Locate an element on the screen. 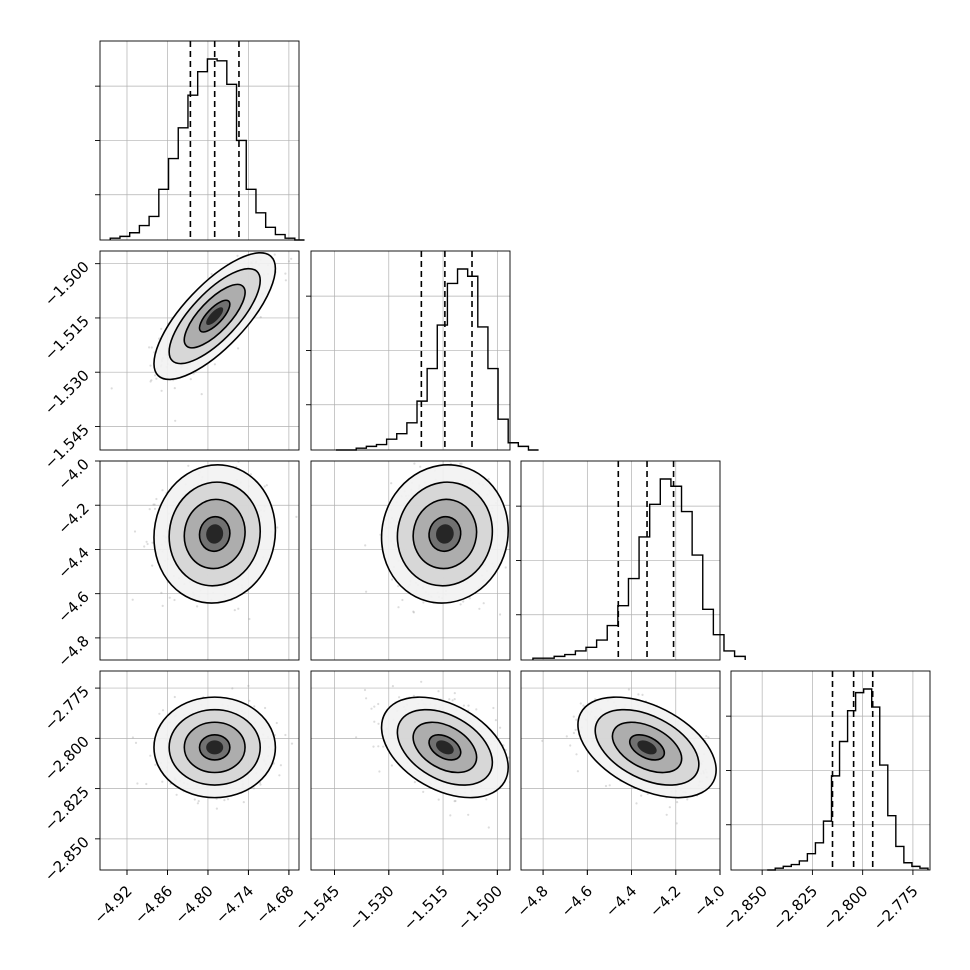 Image resolution: width=970 pixels, height=970 pixels. x-tick-label: −1.530 is located at coordinates (372, 908).